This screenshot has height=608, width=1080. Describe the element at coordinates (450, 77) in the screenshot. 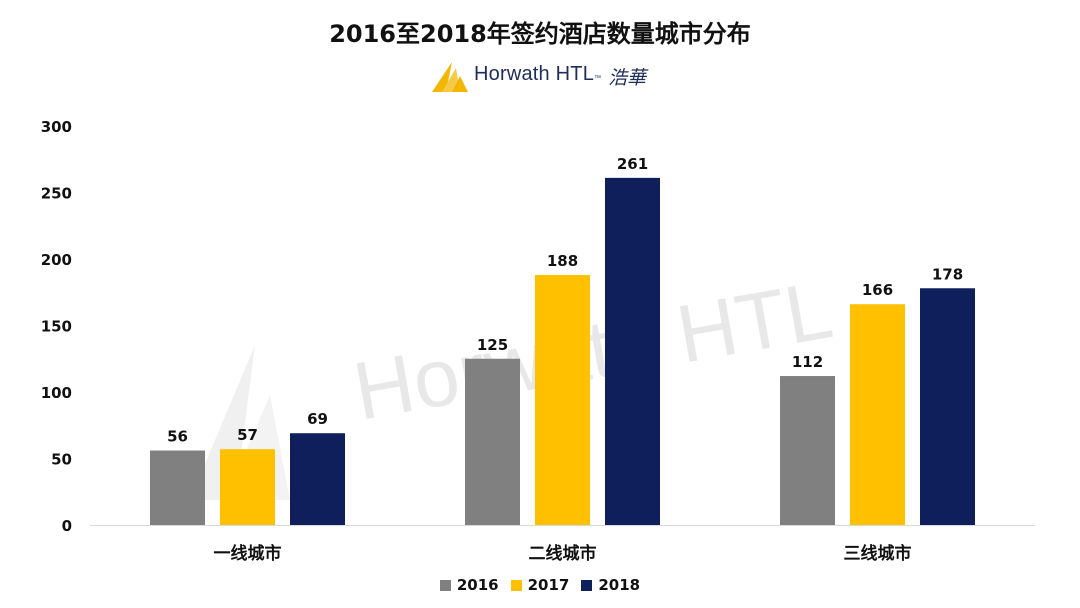

I see `horwath-logo-icon` at that location.